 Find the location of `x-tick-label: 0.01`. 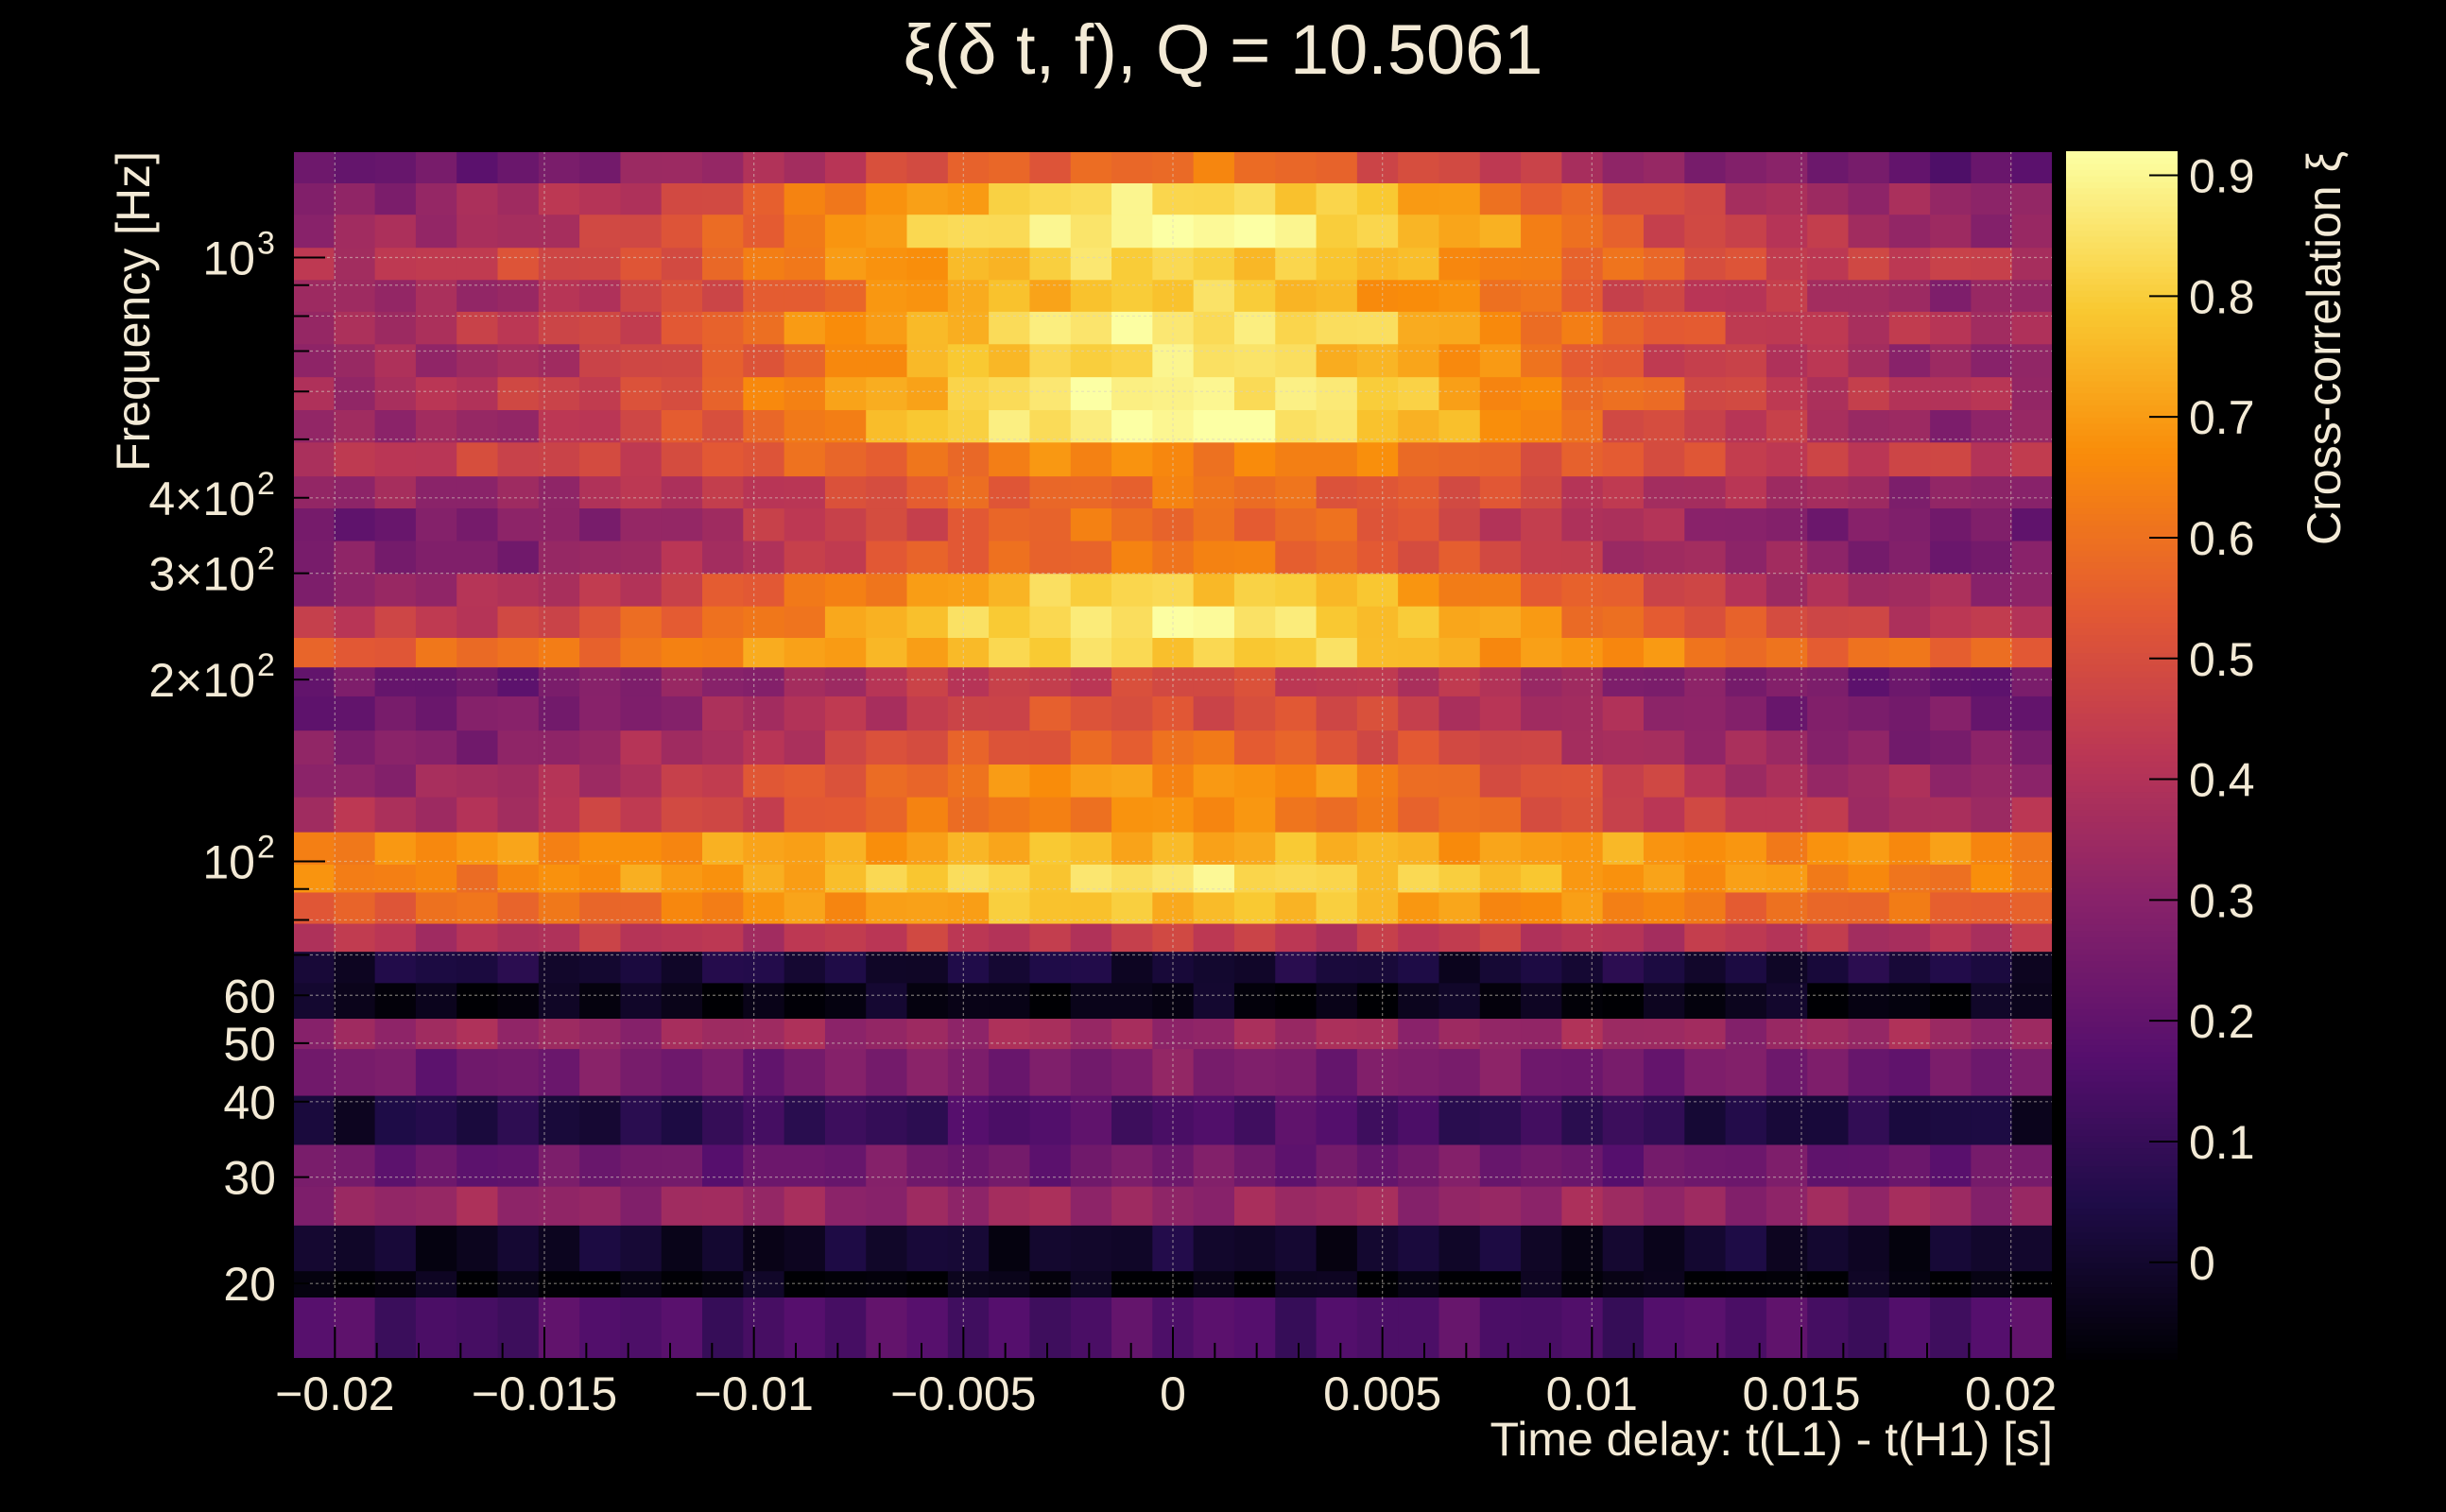

x-tick-label: 0.01 is located at coordinates (1592, 1393).